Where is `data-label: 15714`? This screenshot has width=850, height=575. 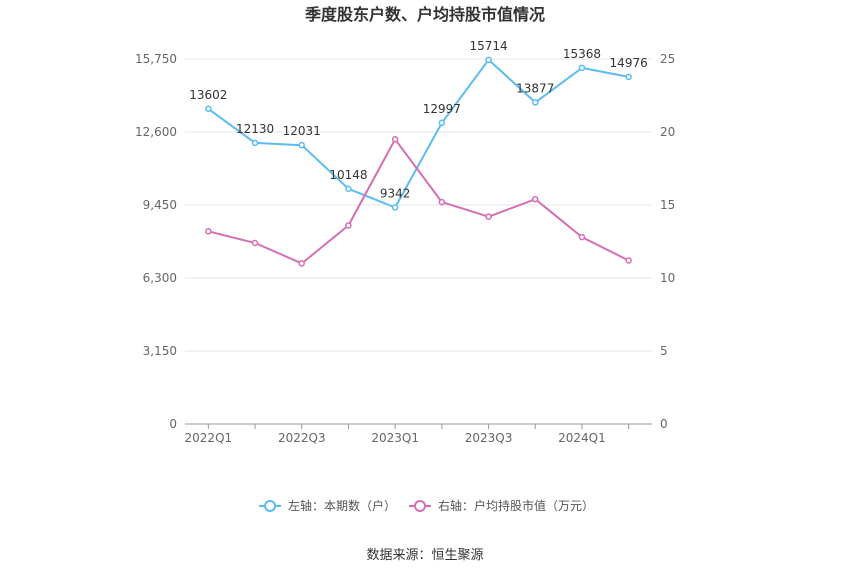
data-label: 15714 is located at coordinates (488, 46).